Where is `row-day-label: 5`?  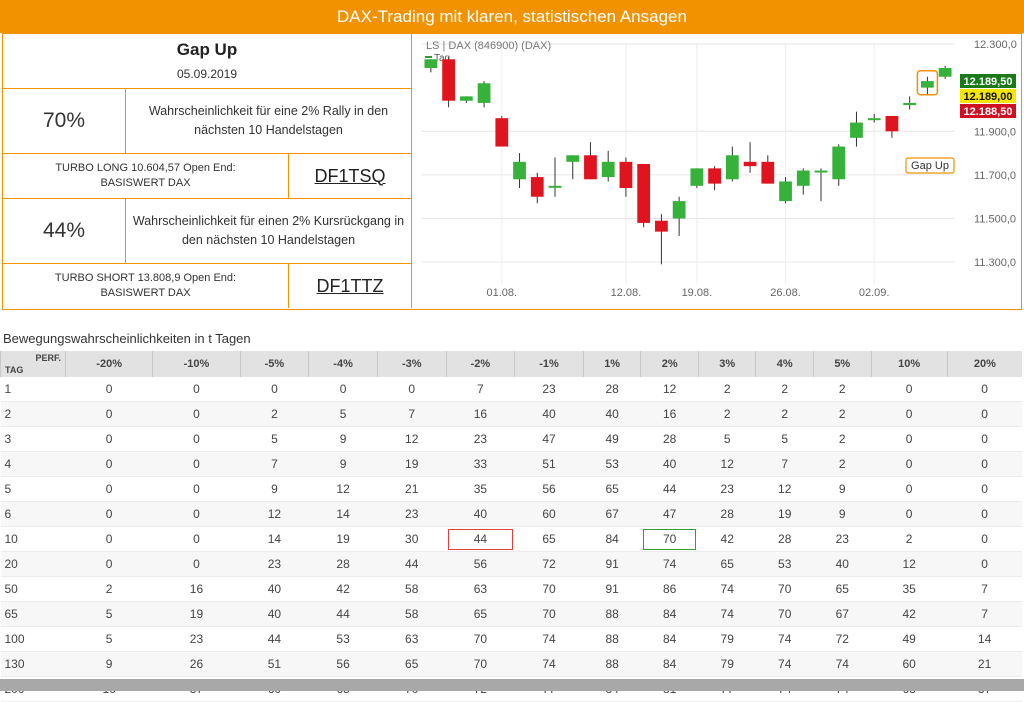
row-day-label: 5 is located at coordinates (33, 489).